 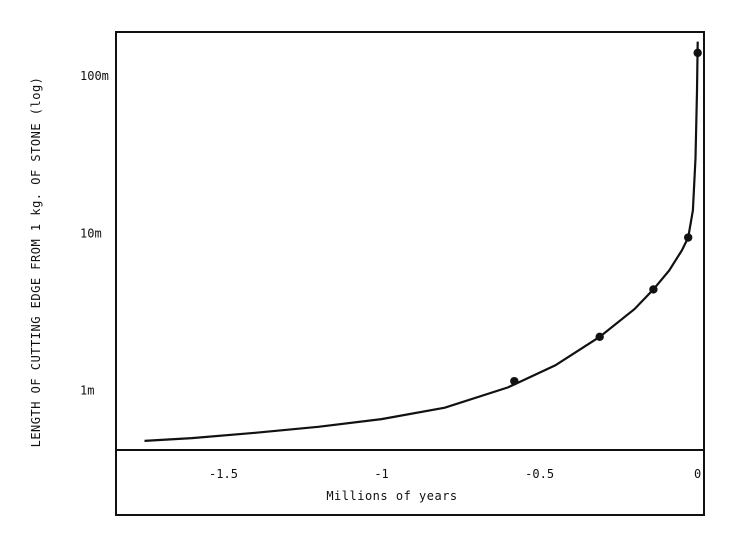 I want to click on x-tick-label: -1, so click(x=381, y=474).